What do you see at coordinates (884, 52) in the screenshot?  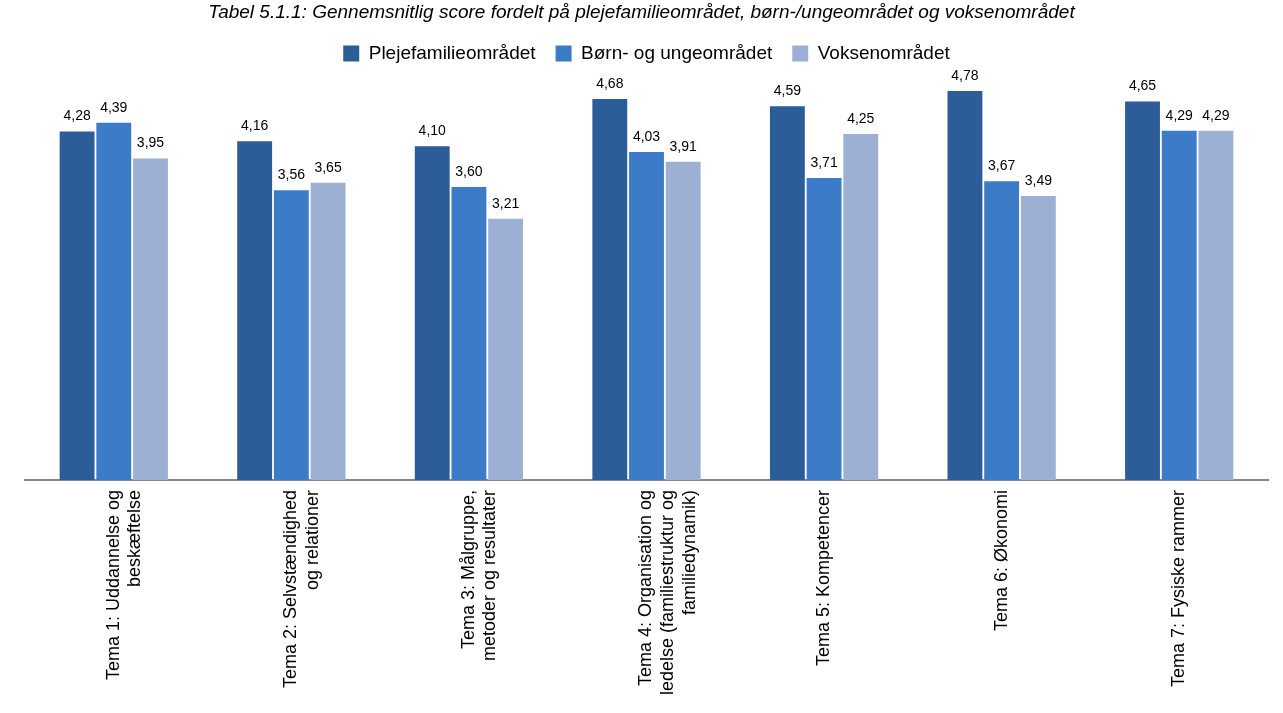 I see `legend-label: Voksenområdet` at bounding box center [884, 52].